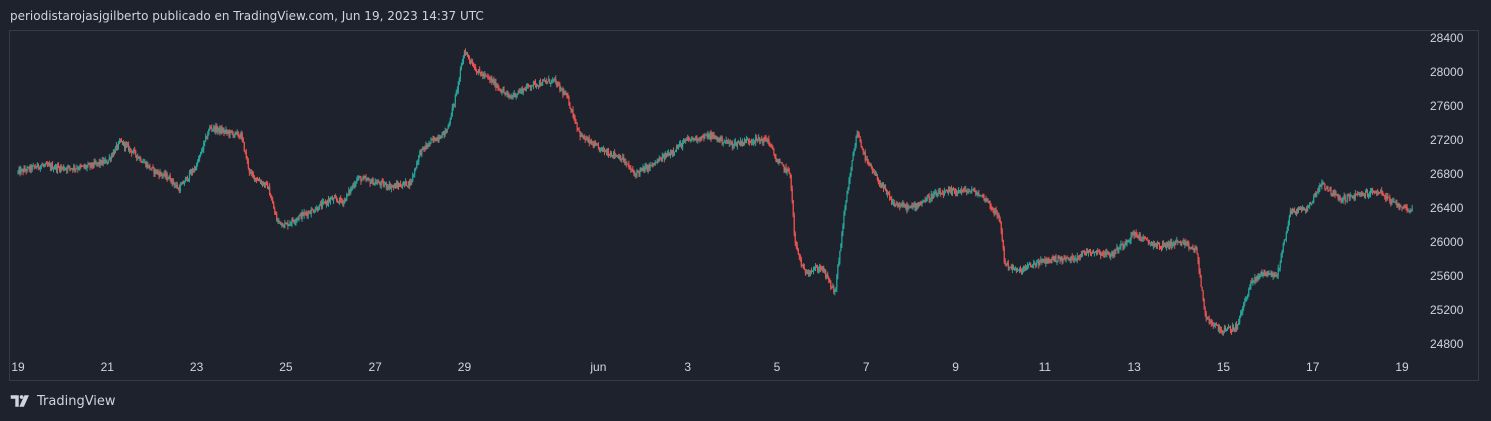 The width and height of the screenshot is (1491, 421). I want to click on footer-brand: TradingView, so click(63, 401).